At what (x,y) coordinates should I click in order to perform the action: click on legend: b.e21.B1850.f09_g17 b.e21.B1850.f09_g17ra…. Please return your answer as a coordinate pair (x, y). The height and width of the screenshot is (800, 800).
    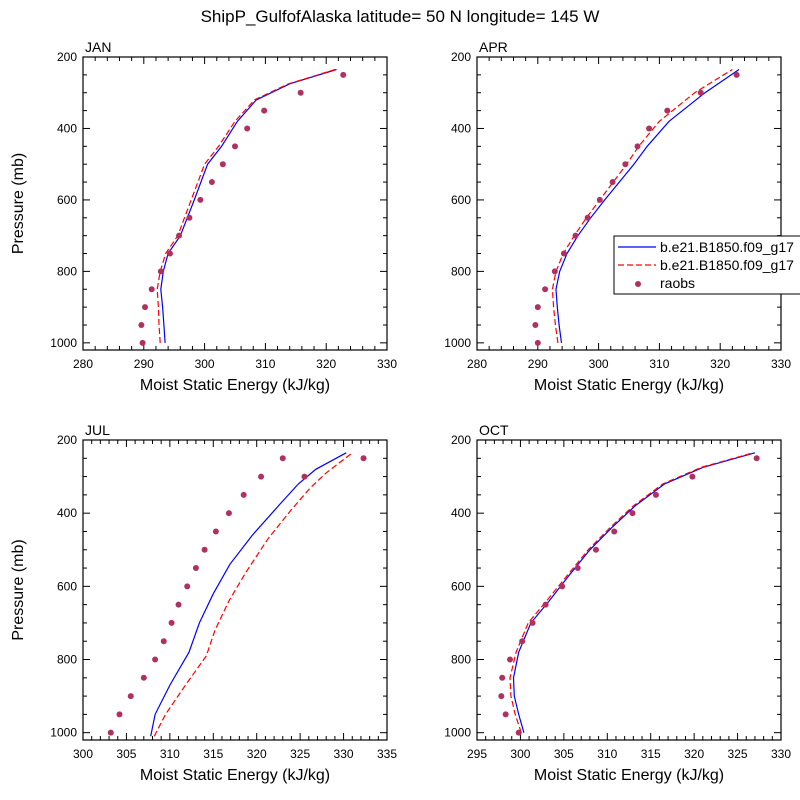
    Looking at the image, I should click on (706, 265).